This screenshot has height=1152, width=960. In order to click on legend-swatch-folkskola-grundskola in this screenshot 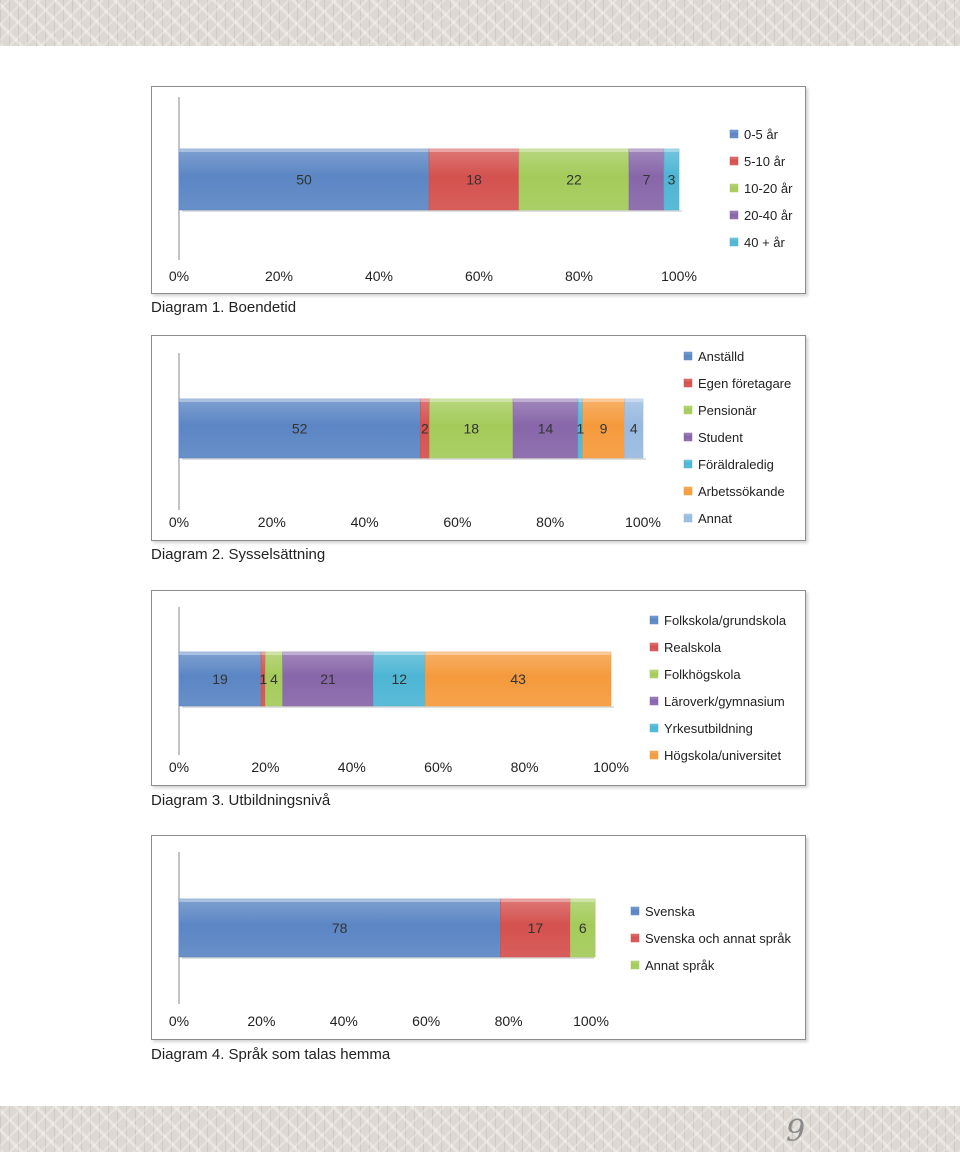, I will do `click(654, 620)`.